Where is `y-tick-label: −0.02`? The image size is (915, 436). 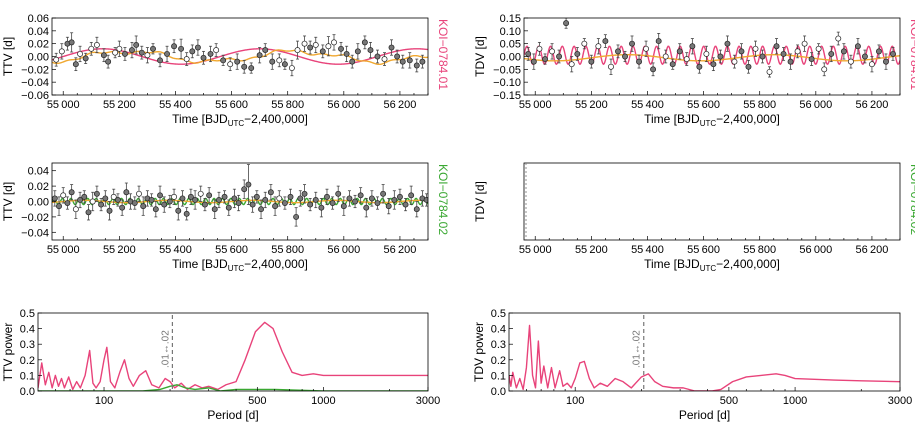 y-tick-label: −0.02 is located at coordinates (35, 218).